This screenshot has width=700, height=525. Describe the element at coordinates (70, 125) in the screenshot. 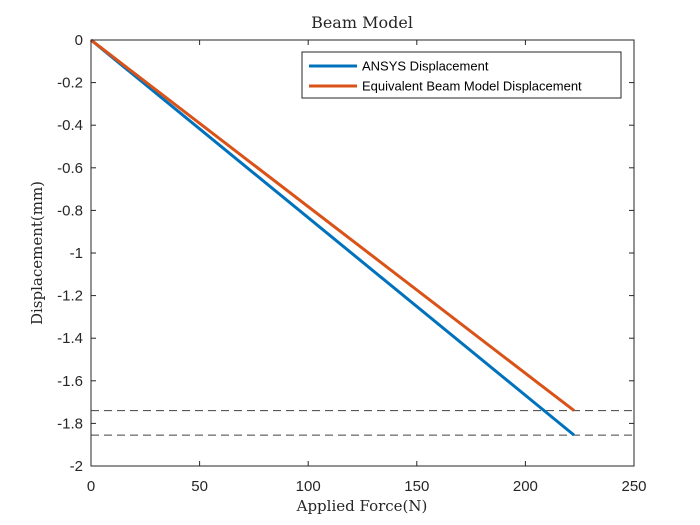

I see `y-tick-label: -0.4` at that location.